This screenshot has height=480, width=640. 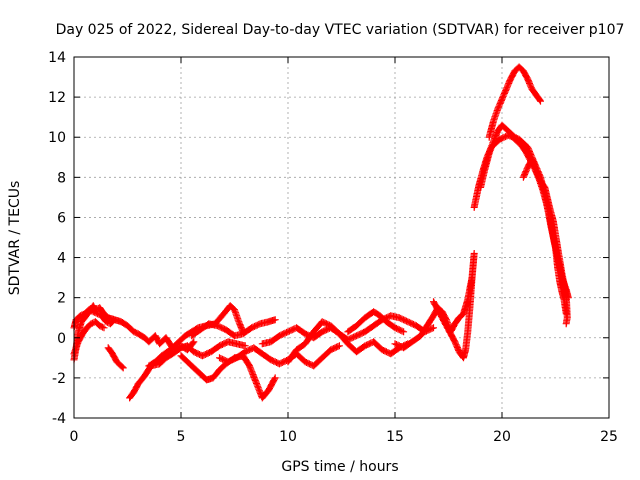 What do you see at coordinates (59, 419) in the screenshot?
I see `y-tick-label: -4` at bounding box center [59, 419].